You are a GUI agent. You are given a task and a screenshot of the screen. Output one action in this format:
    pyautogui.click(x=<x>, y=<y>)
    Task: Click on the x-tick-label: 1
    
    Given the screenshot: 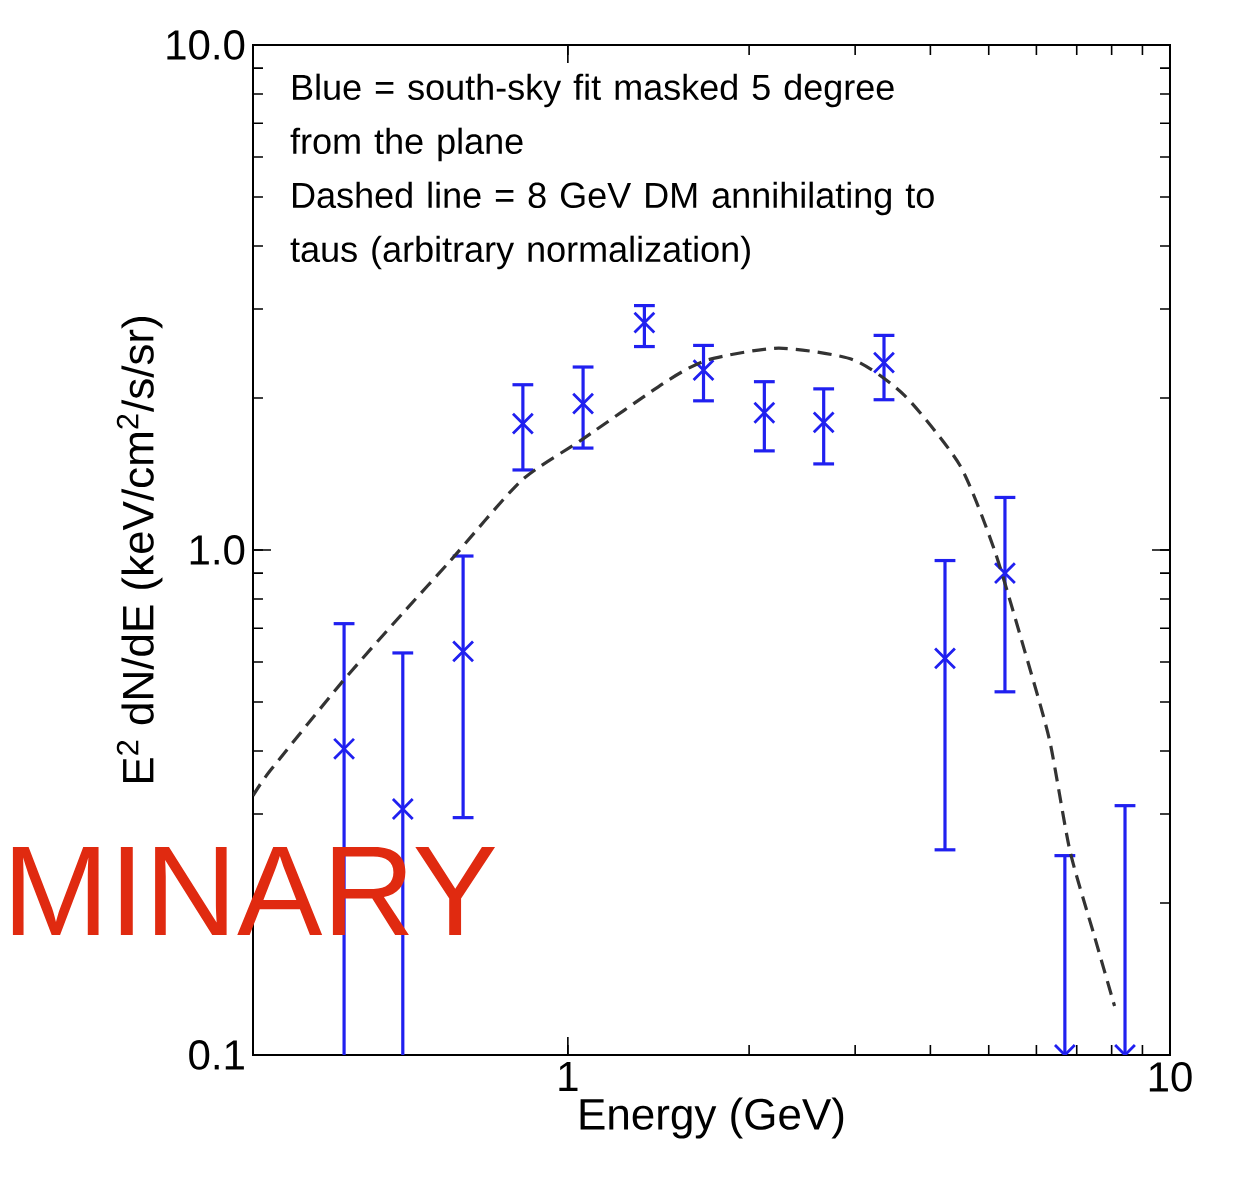 What is the action you would take?
    pyautogui.click(x=568, y=1076)
    